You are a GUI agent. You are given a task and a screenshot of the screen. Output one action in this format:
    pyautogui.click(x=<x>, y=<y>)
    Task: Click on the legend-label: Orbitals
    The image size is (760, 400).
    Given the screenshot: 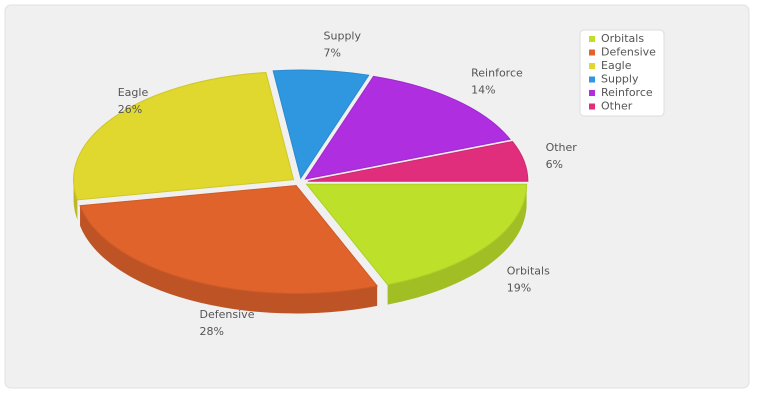 What is the action you would take?
    pyautogui.click(x=622, y=38)
    